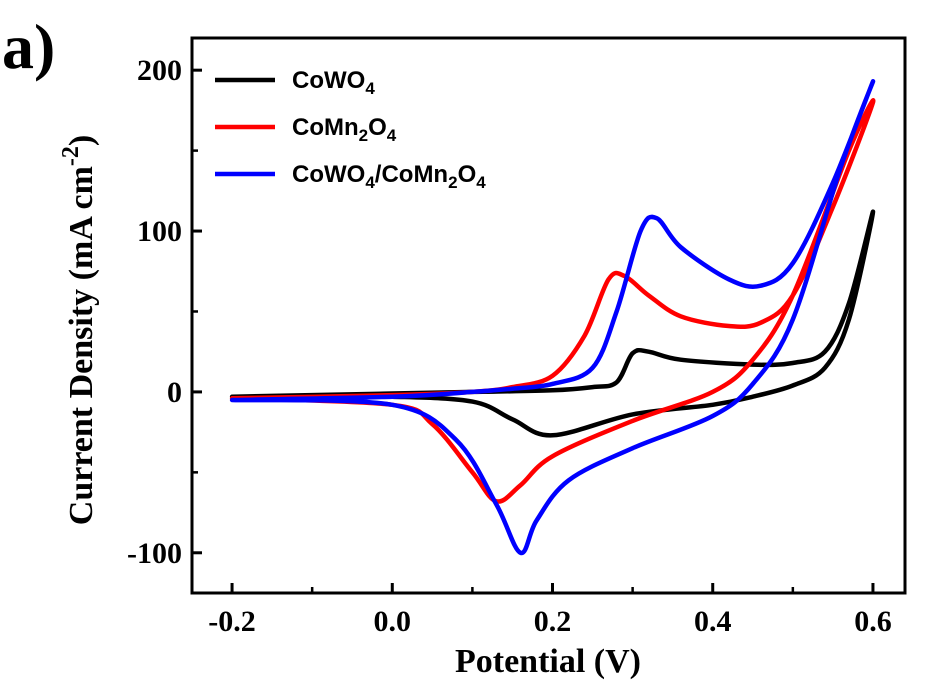 The image size is (937, 687). Describe the element at coordinates (71, 156) in the screenshot. I see `y-axis-label-exponent: -2` at that location.